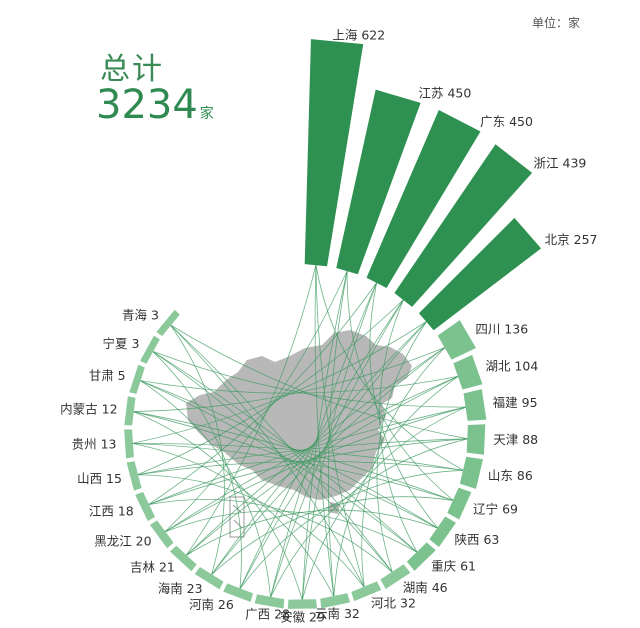 The width and height of the screenshot is (640, 628). What do you see at coordinates (147, 105) in the screenshot?
I see `total-value: 3234` at bounding box center [147, 105].